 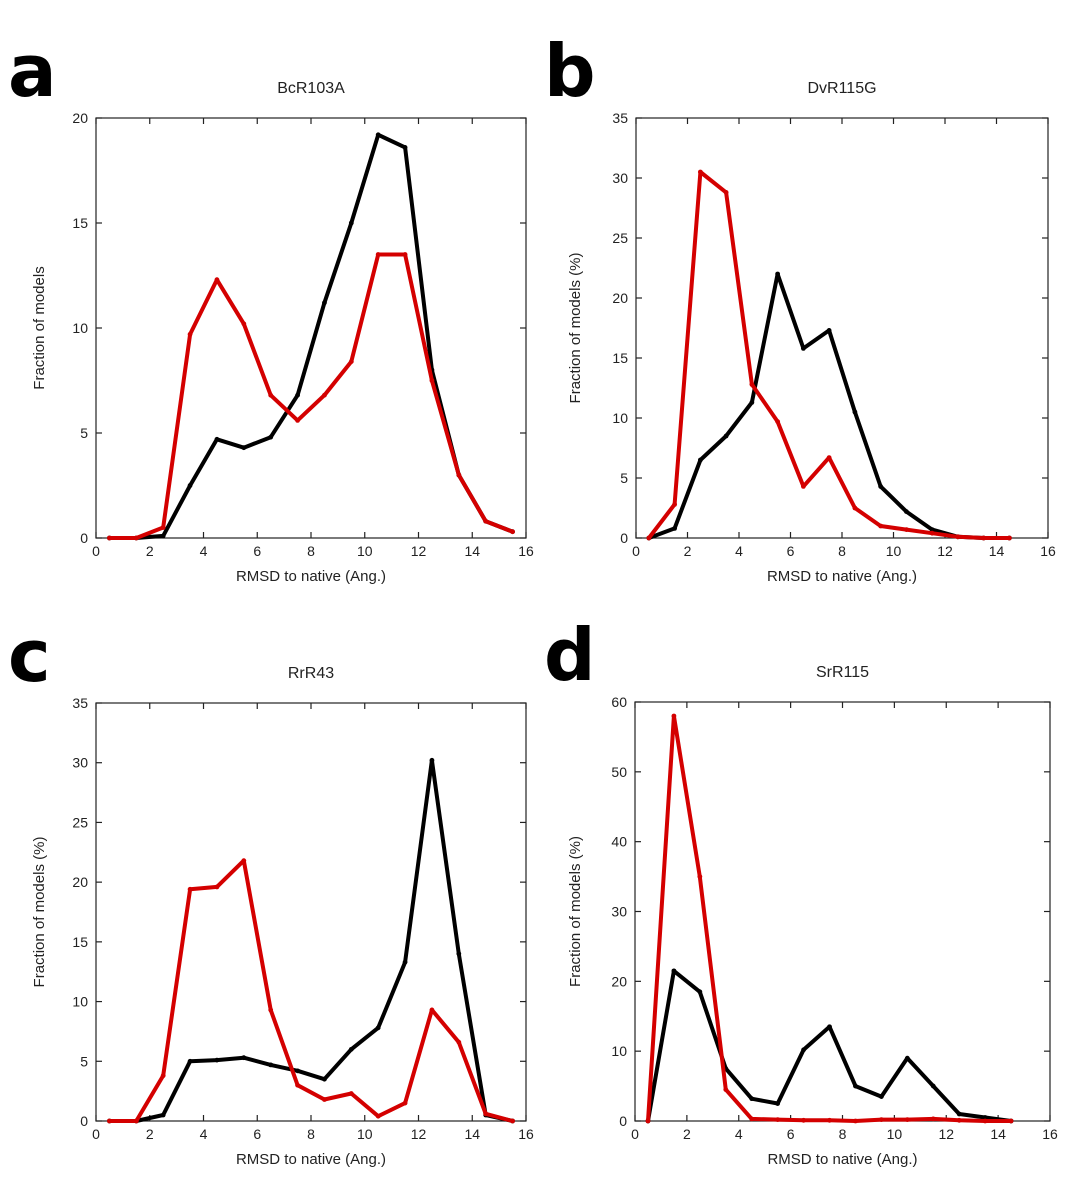 I want to click on y-tick-label: 5, so click(x=84, y=433).